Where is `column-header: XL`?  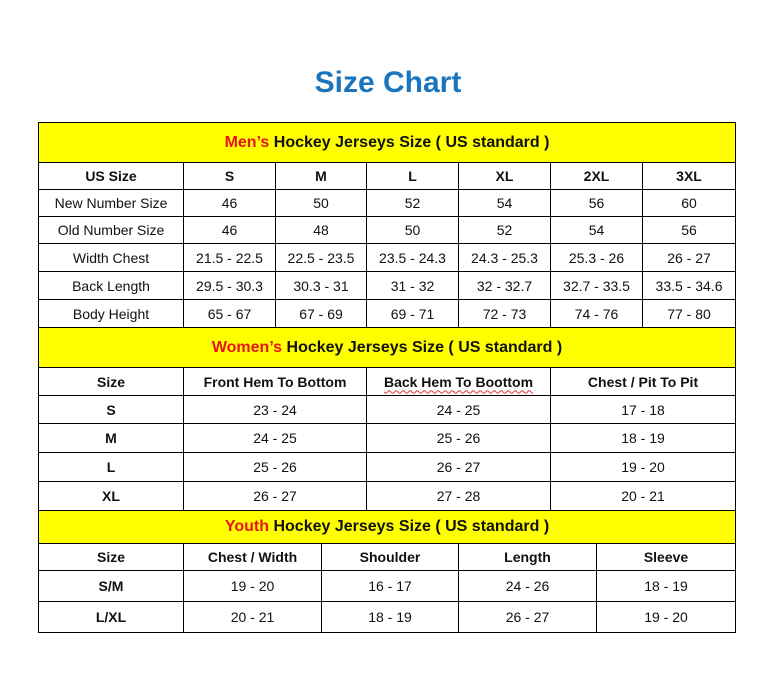 column-header: XL is located at coordinates (504, 176).